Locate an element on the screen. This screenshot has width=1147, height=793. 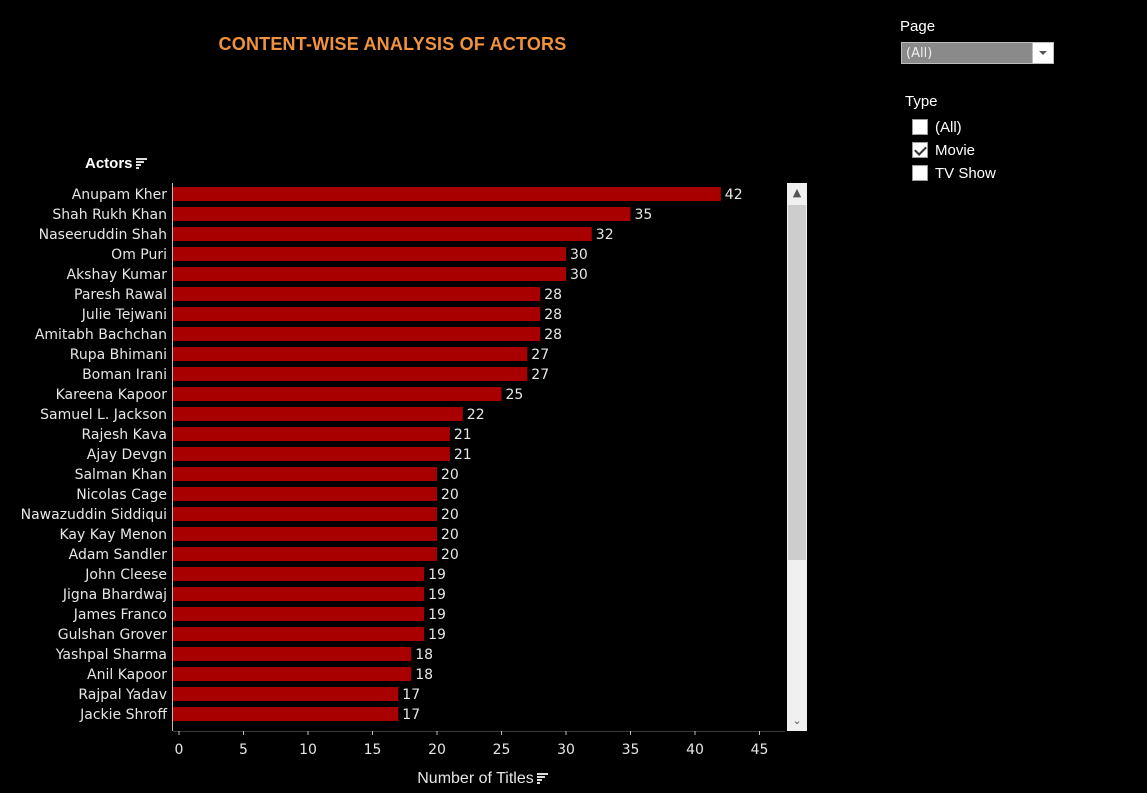
x-axis-title: Number of Titles is located at coordinates (482, 779).